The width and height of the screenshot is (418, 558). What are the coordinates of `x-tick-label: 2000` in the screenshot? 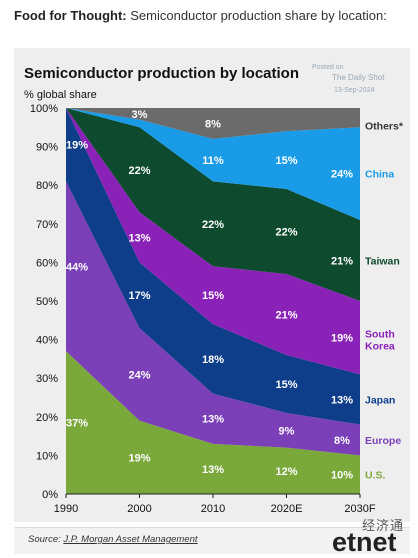 It's located at (139, 509).